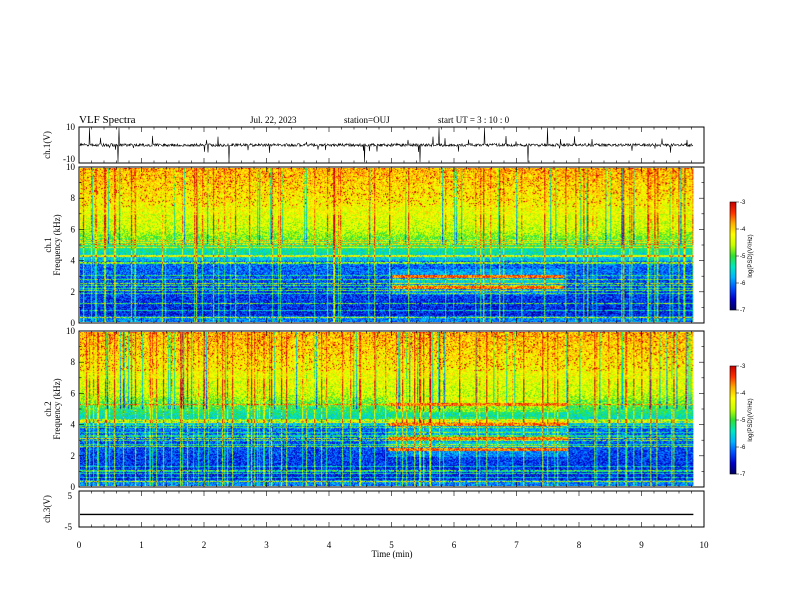 The width and height of the screenshot is (792, 612). I want to click on x-tick-label: 4, so click(329, 545).